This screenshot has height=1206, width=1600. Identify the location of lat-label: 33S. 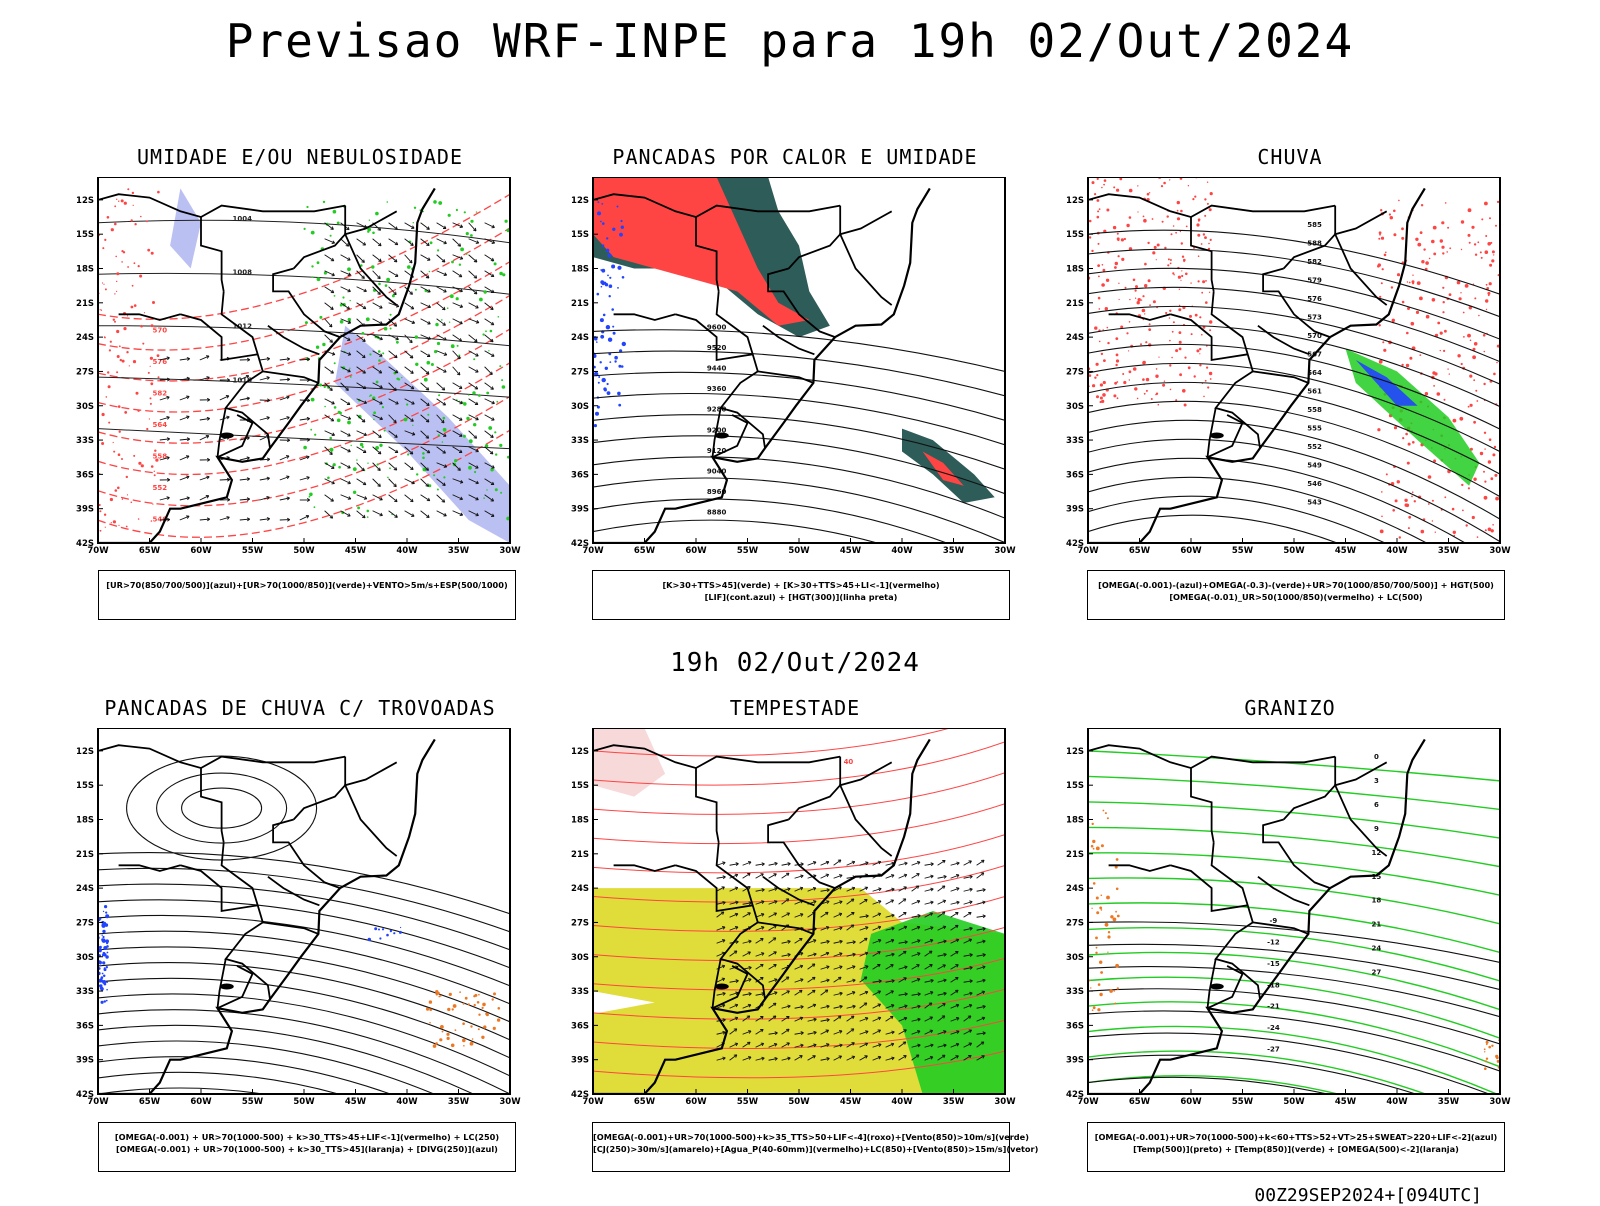
(85, 992).